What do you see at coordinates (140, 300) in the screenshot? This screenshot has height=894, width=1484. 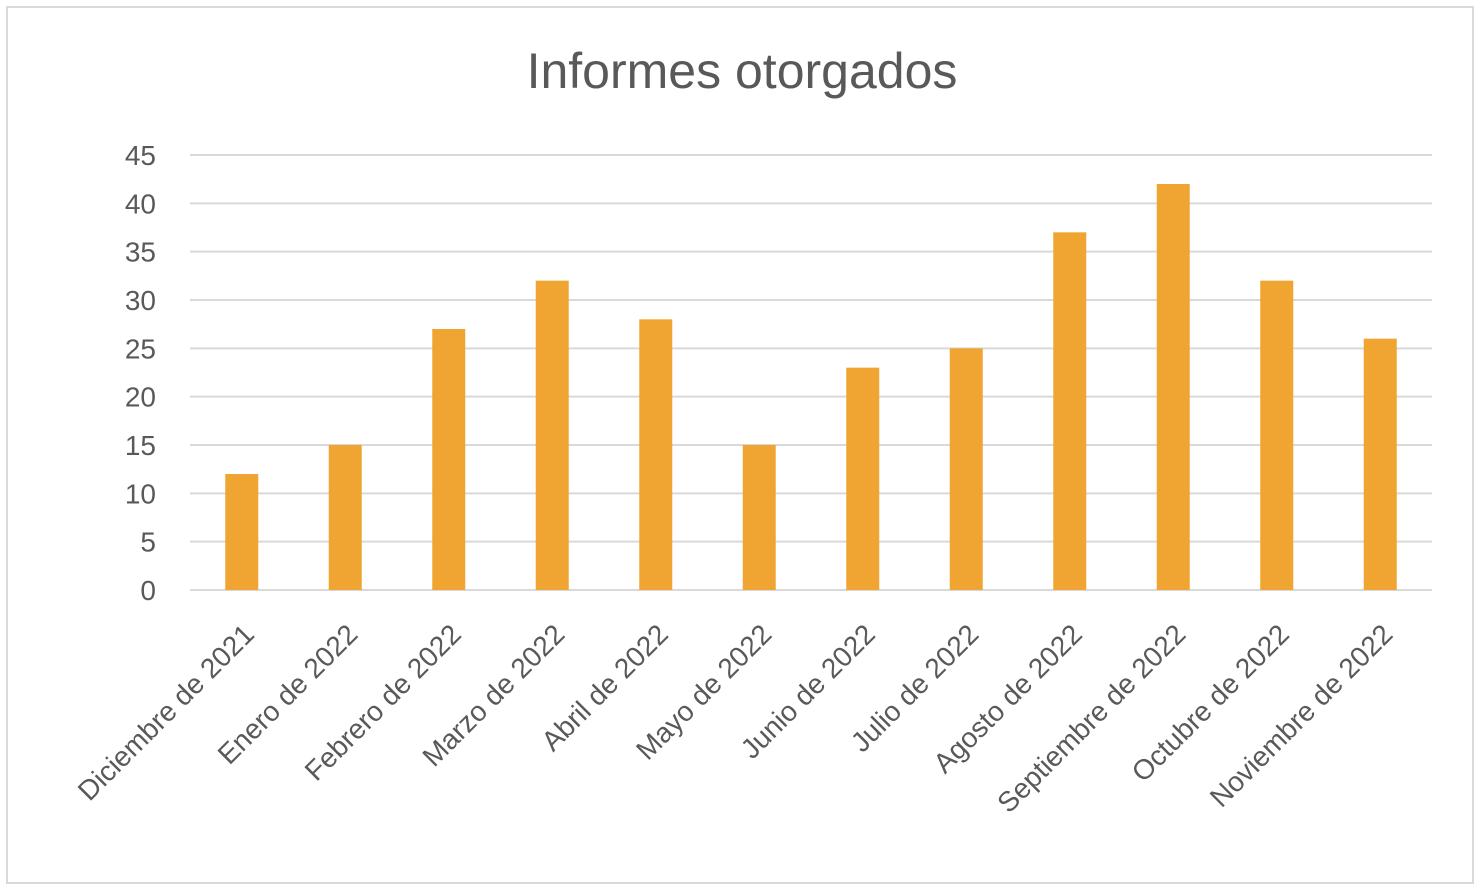 I see `y-tick-label: 30` at bounding box center [140, 300].